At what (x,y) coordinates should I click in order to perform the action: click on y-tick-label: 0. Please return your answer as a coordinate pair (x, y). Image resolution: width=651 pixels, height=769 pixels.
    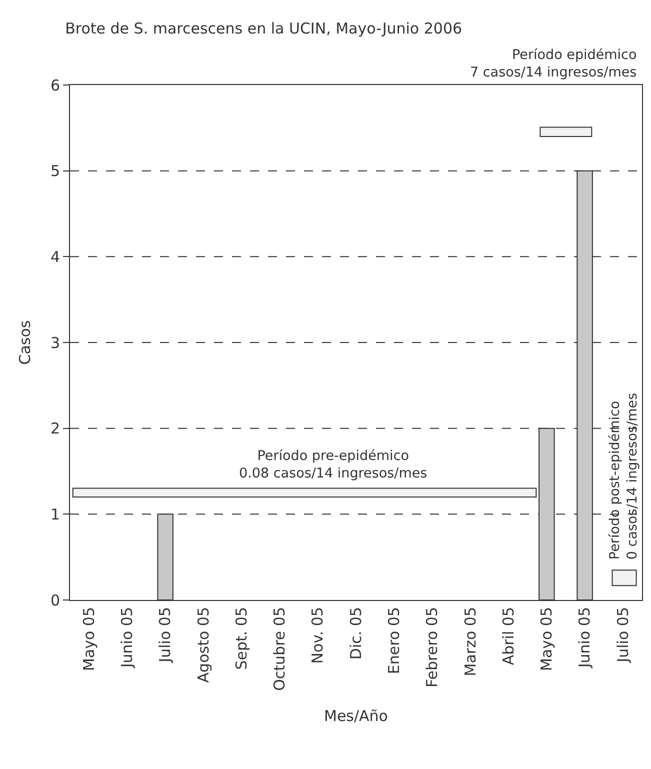
    Looking at the image, I should click on (55, 600).